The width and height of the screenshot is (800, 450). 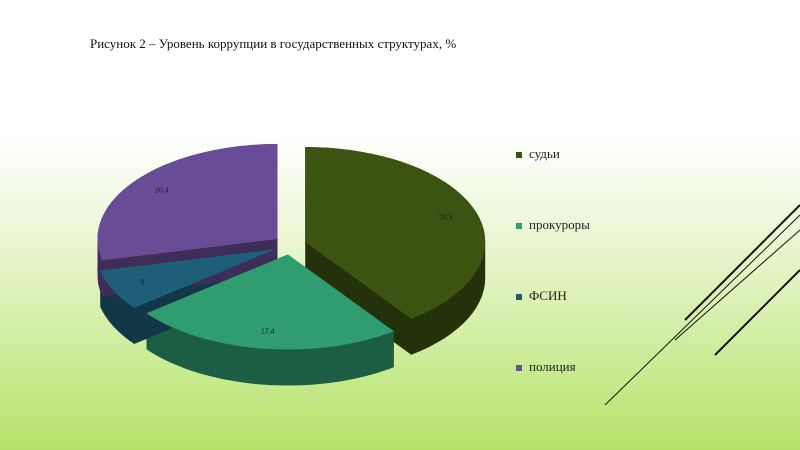 What do you see at coordinates (268, 332) in the screenshot?
I see `data-label: 17,4` at bounding box center [268, 332].